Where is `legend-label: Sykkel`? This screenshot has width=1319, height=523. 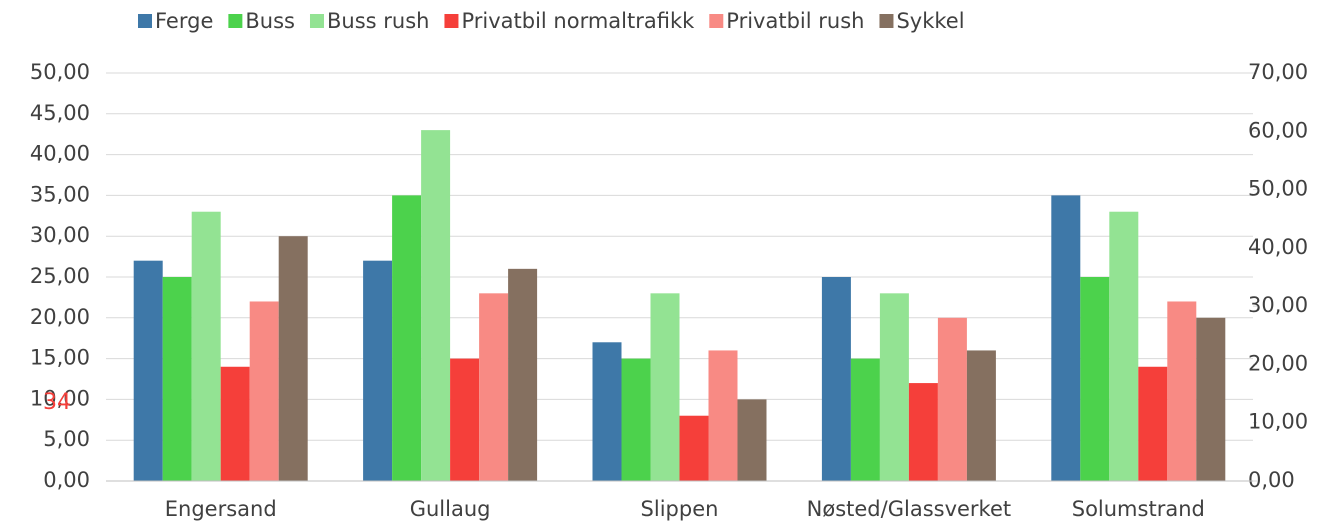 legend-label: Sykkel is located at coordinates (930, 21).